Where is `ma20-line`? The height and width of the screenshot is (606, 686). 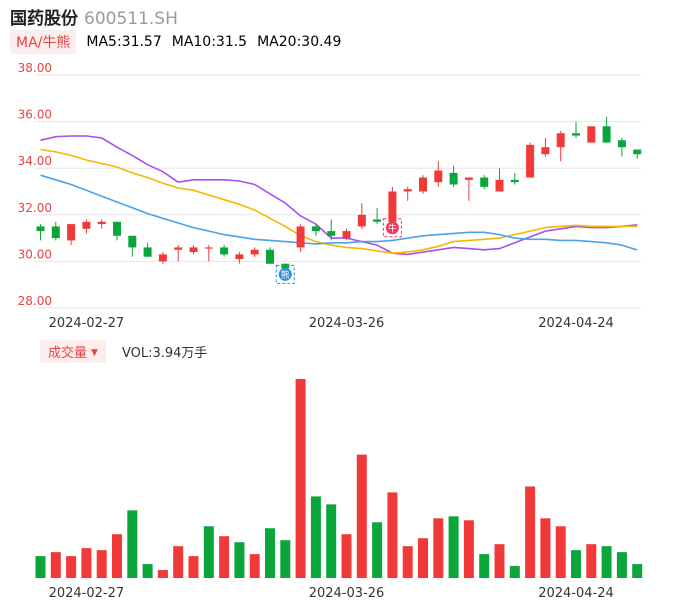 ma20-line is located at coordinates (339, 212).